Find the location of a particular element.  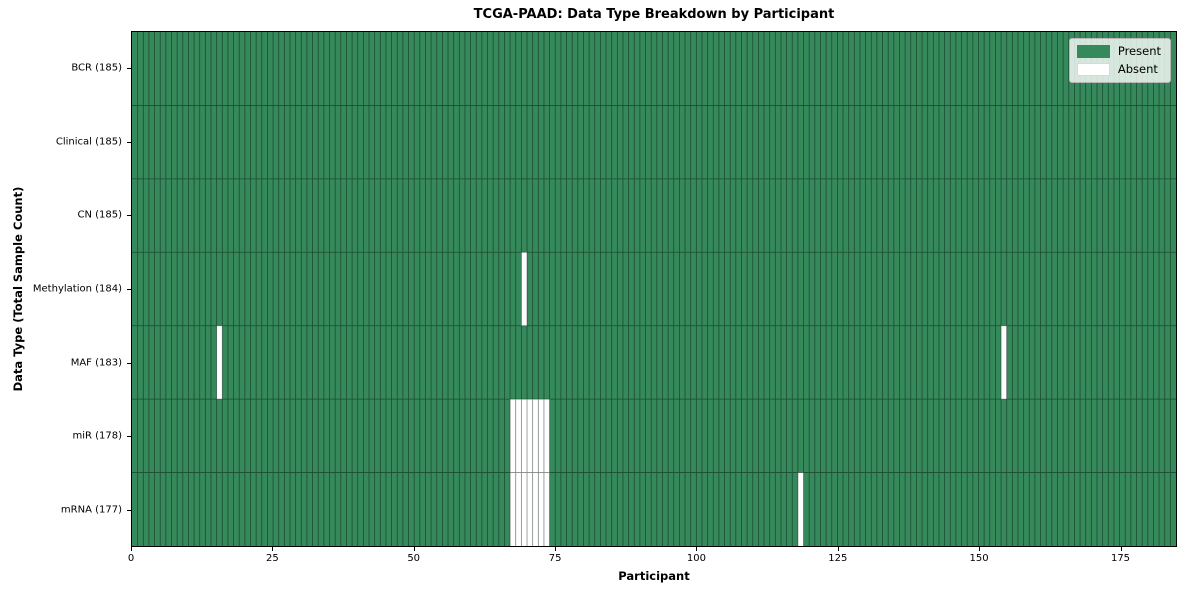

y-tick-label-BCR: BCR (185) is located at coordinates (96, 68).